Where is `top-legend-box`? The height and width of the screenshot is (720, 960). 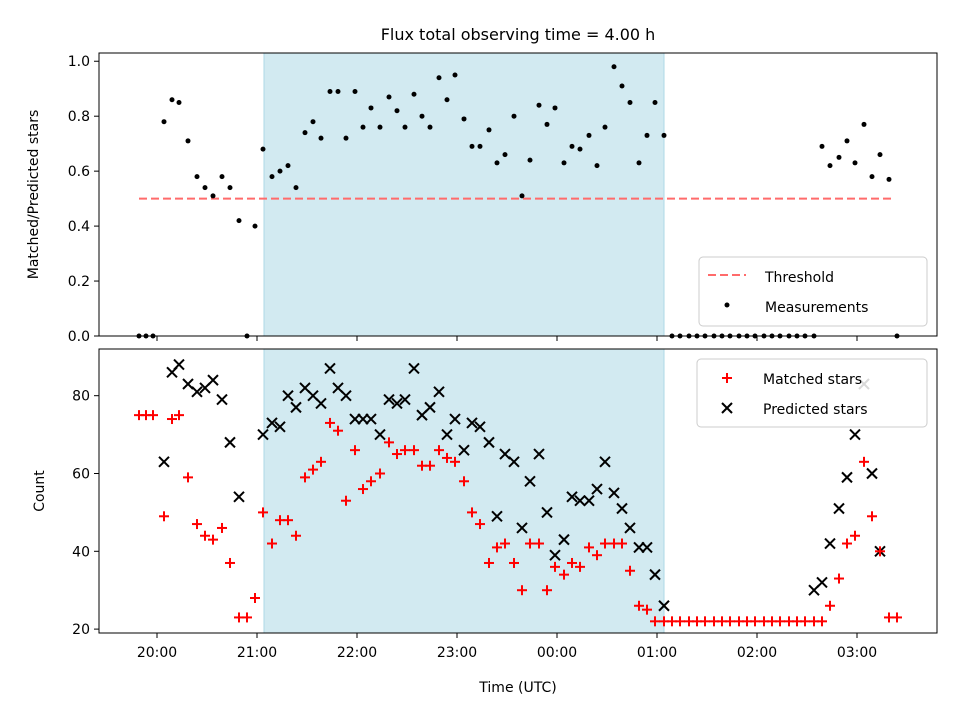 top-legend-box is located at coordinates (813, 291).